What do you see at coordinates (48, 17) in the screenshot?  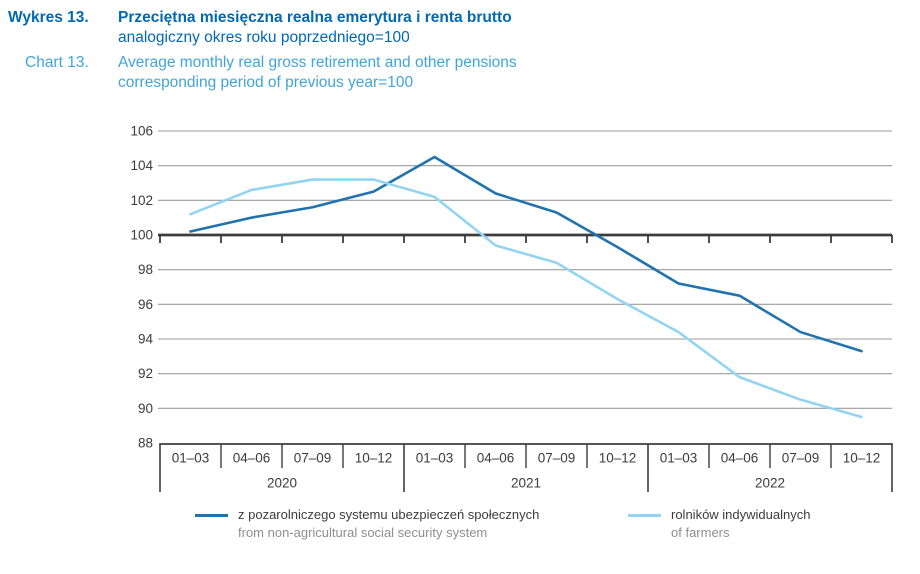 I see `chart-number-label-pl: Wykres 13.` at bounding box center [48, 17].